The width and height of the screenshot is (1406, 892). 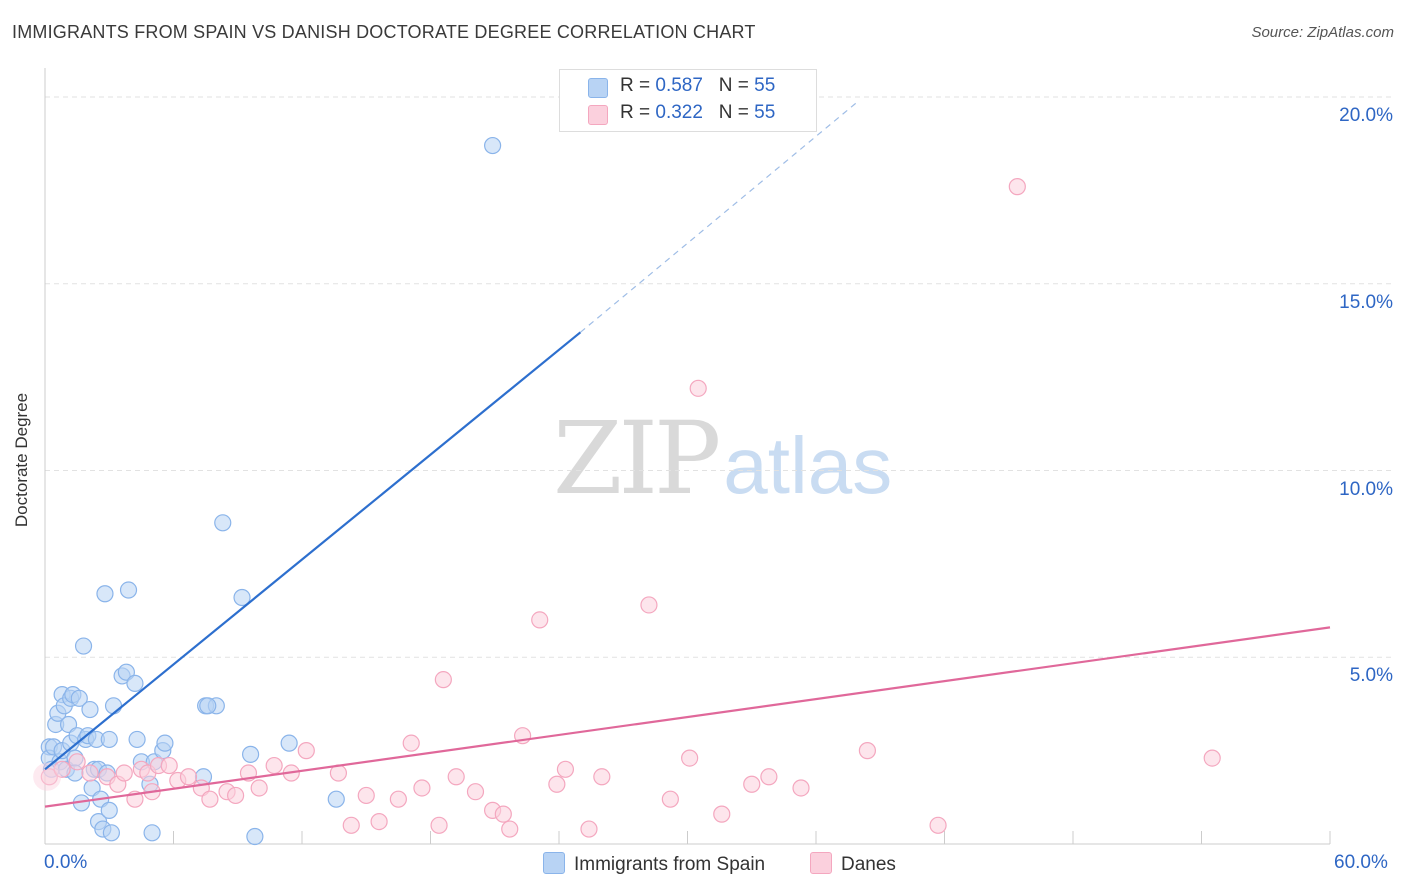 I want to click on bottom-legend-swatch-danes, so click(x=821, y=863).